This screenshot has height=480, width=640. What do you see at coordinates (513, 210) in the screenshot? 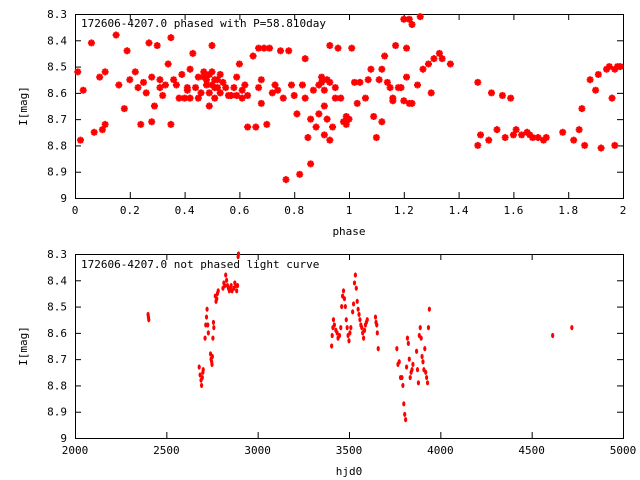
I see `x-tick-label: 1.6` at bounding box center [513, 210].